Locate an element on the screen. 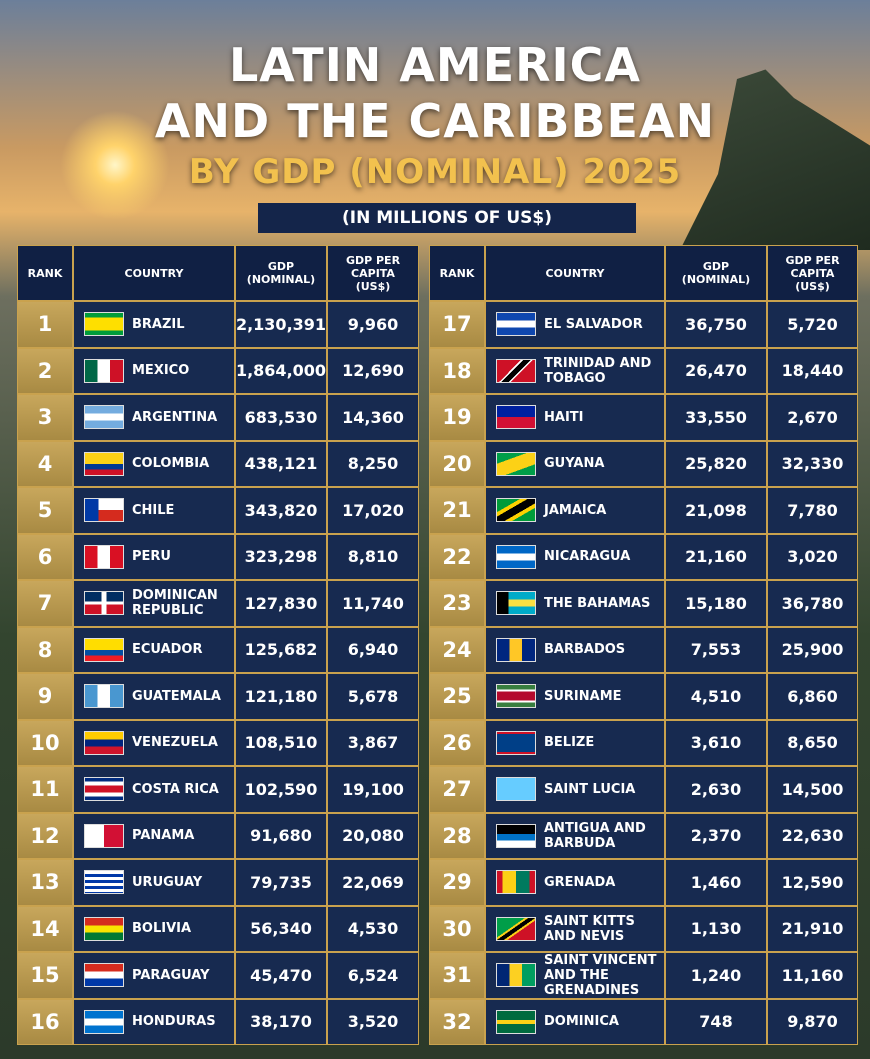 The image size is (870, 1059). rank-text: 31 is located at coordinates (457, 975).